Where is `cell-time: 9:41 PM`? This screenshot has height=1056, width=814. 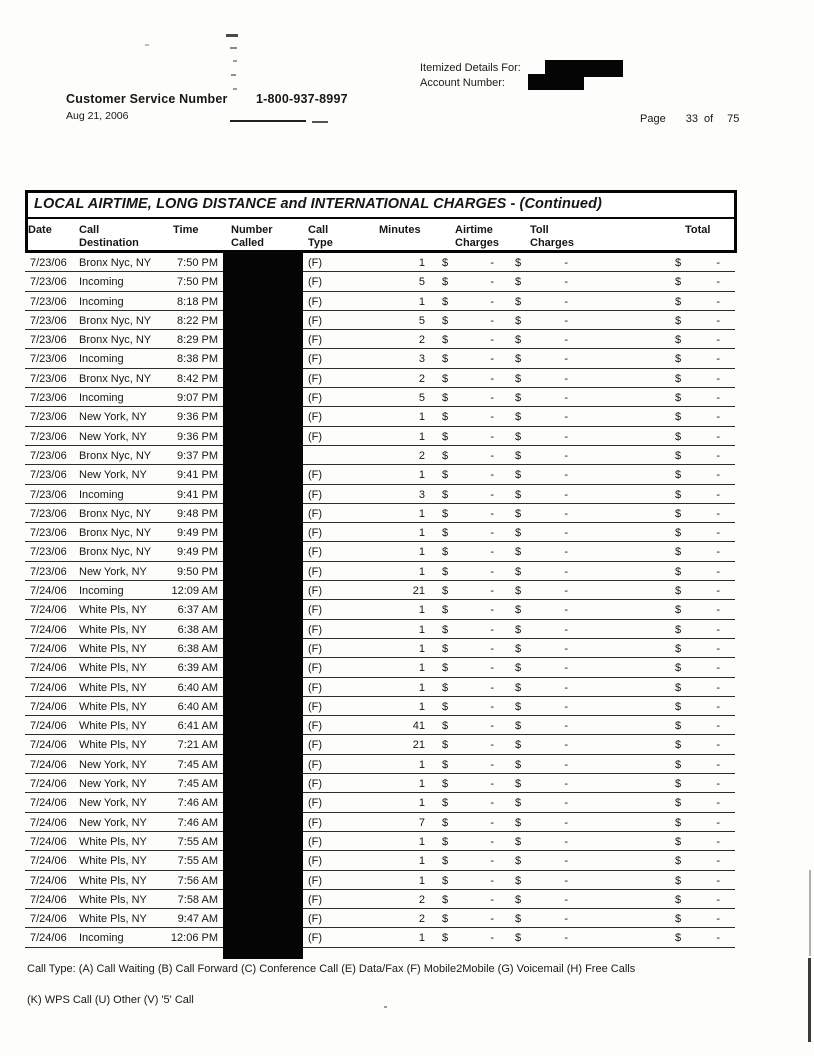
cell-time: 9:41 PM is located at coordinates (197, 494).